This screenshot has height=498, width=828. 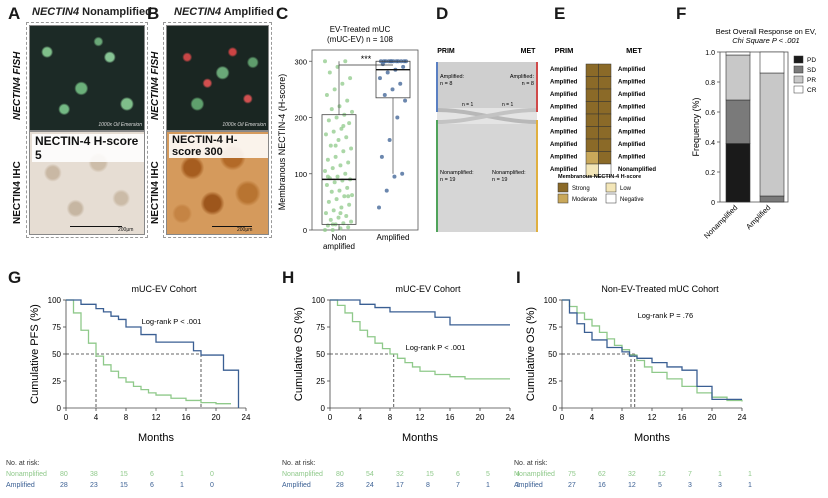 I want to click on km-xtick-label: 16, so click(x=450, y=417).